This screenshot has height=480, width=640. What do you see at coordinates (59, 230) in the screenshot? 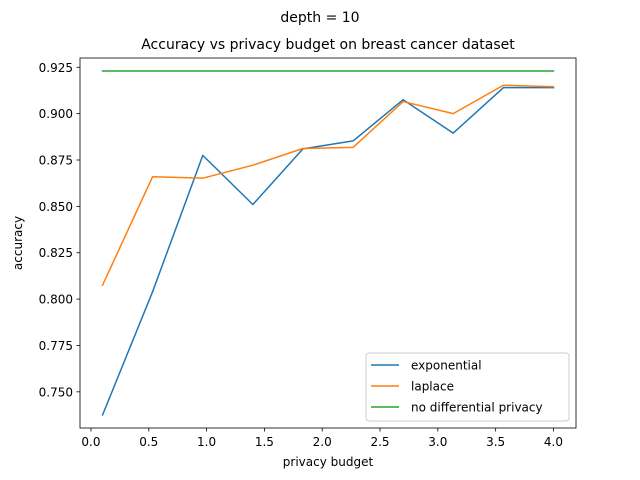
I see `y-axis: 0.750 0.775 0.800 0.825 0.850 0.875 0.900 0.925` at bounding box center [59, 230].